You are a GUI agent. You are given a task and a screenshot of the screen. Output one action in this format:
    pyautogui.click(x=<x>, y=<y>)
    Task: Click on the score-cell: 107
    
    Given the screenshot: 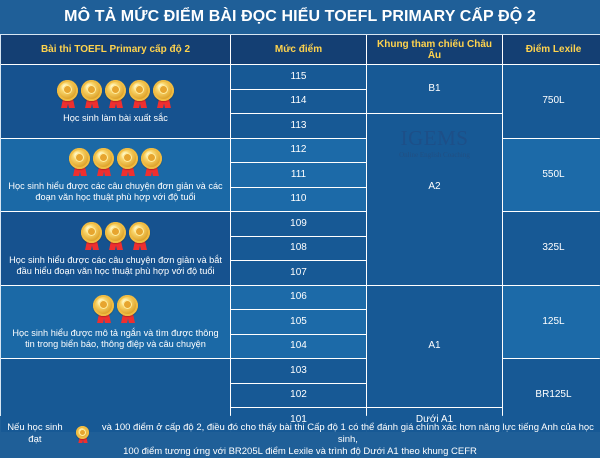 What is the action you would take?
    pyautogui.click(x=298, y=273)
    